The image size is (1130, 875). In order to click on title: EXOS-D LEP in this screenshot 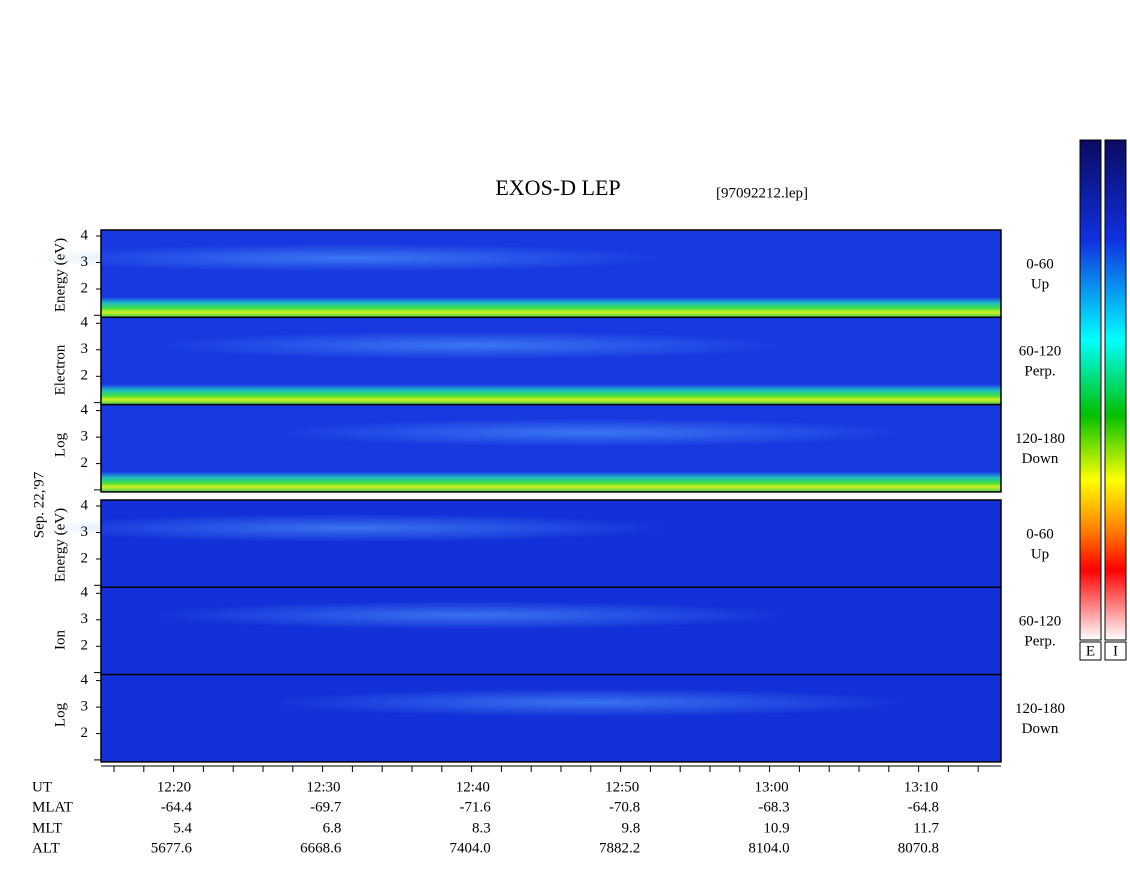, I will do `click(557, 187)`.